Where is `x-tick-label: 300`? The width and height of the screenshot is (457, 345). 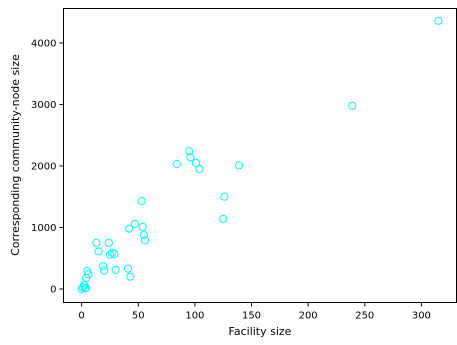
x-tick-label: 300 is located at coordinates (421, 316).